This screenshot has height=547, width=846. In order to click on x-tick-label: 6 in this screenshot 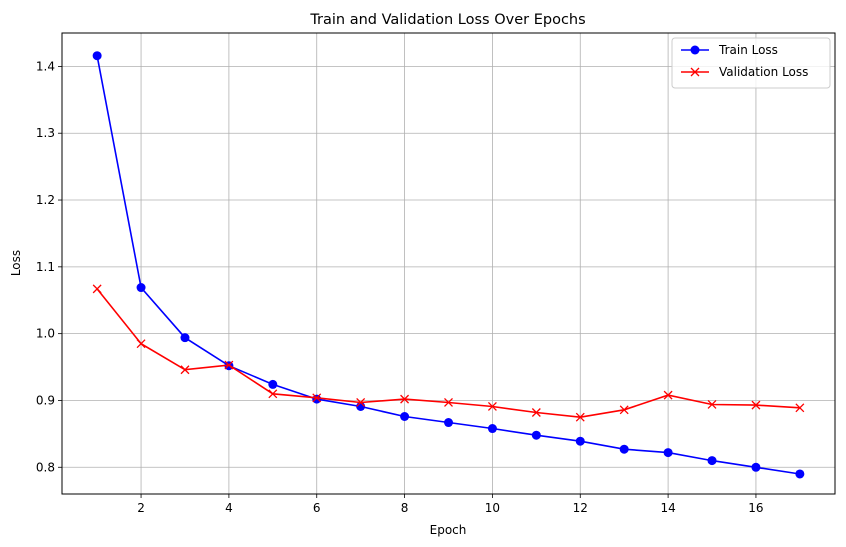, I will do `click(317, 508)`.